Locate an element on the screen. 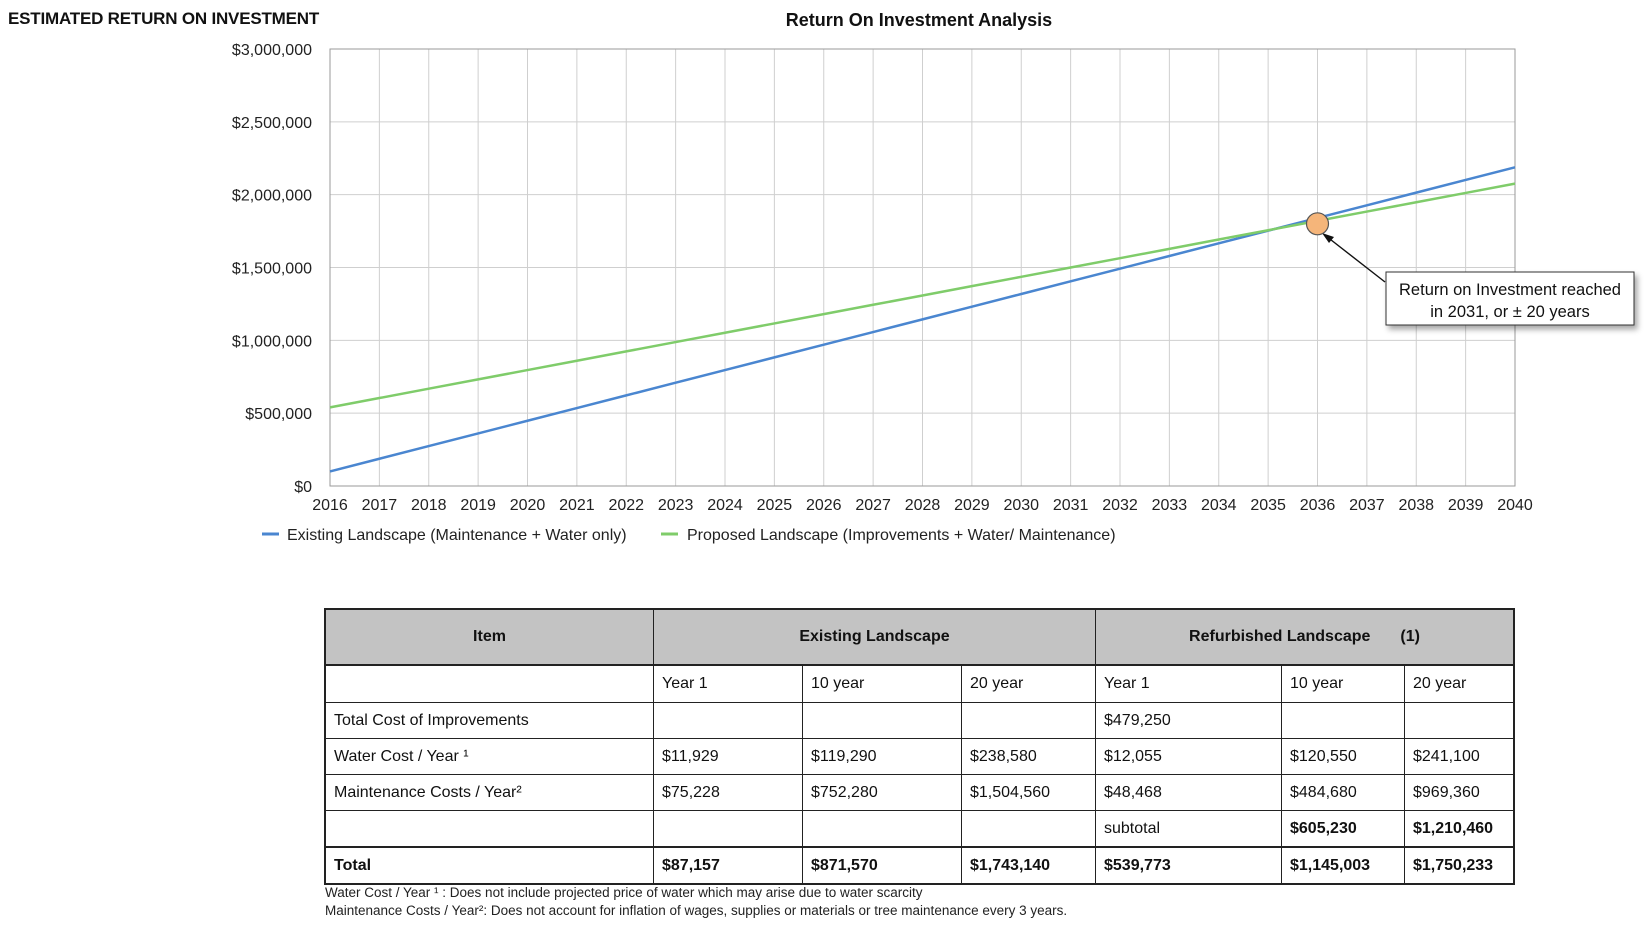 The height and width of the screenshot is (932, 1648). y-tick-label: $0 is located at coordinates (303, 487).